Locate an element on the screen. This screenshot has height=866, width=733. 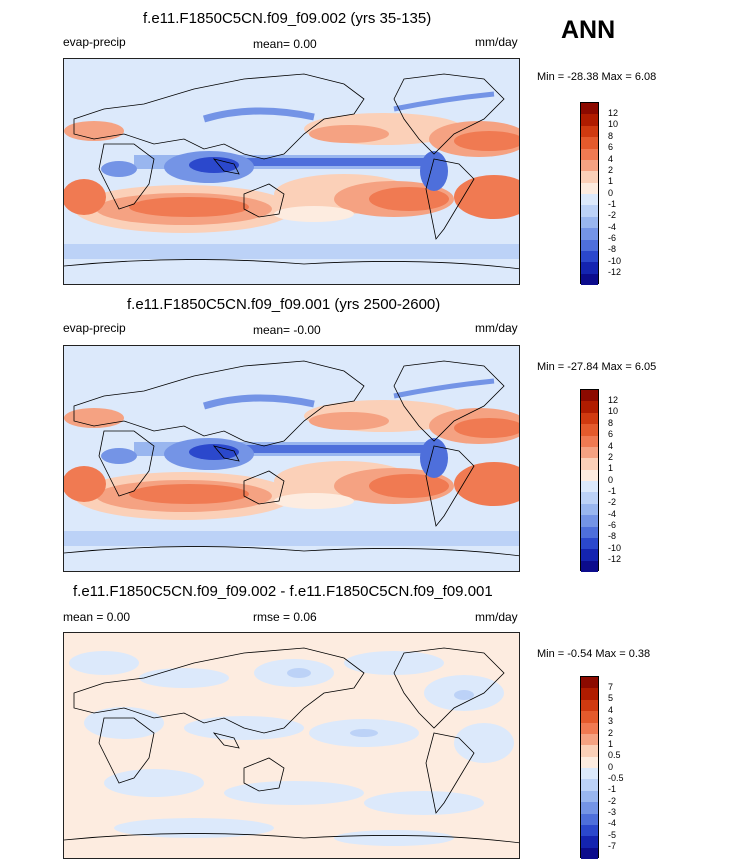
season-label: ANN is located at coordinates (588, 30).